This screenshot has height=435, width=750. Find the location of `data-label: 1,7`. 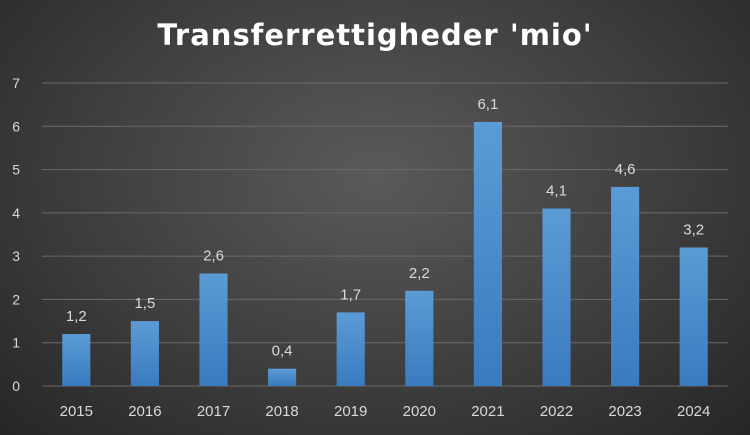

data-label: 1,7 is located at coordinates (350, 294).